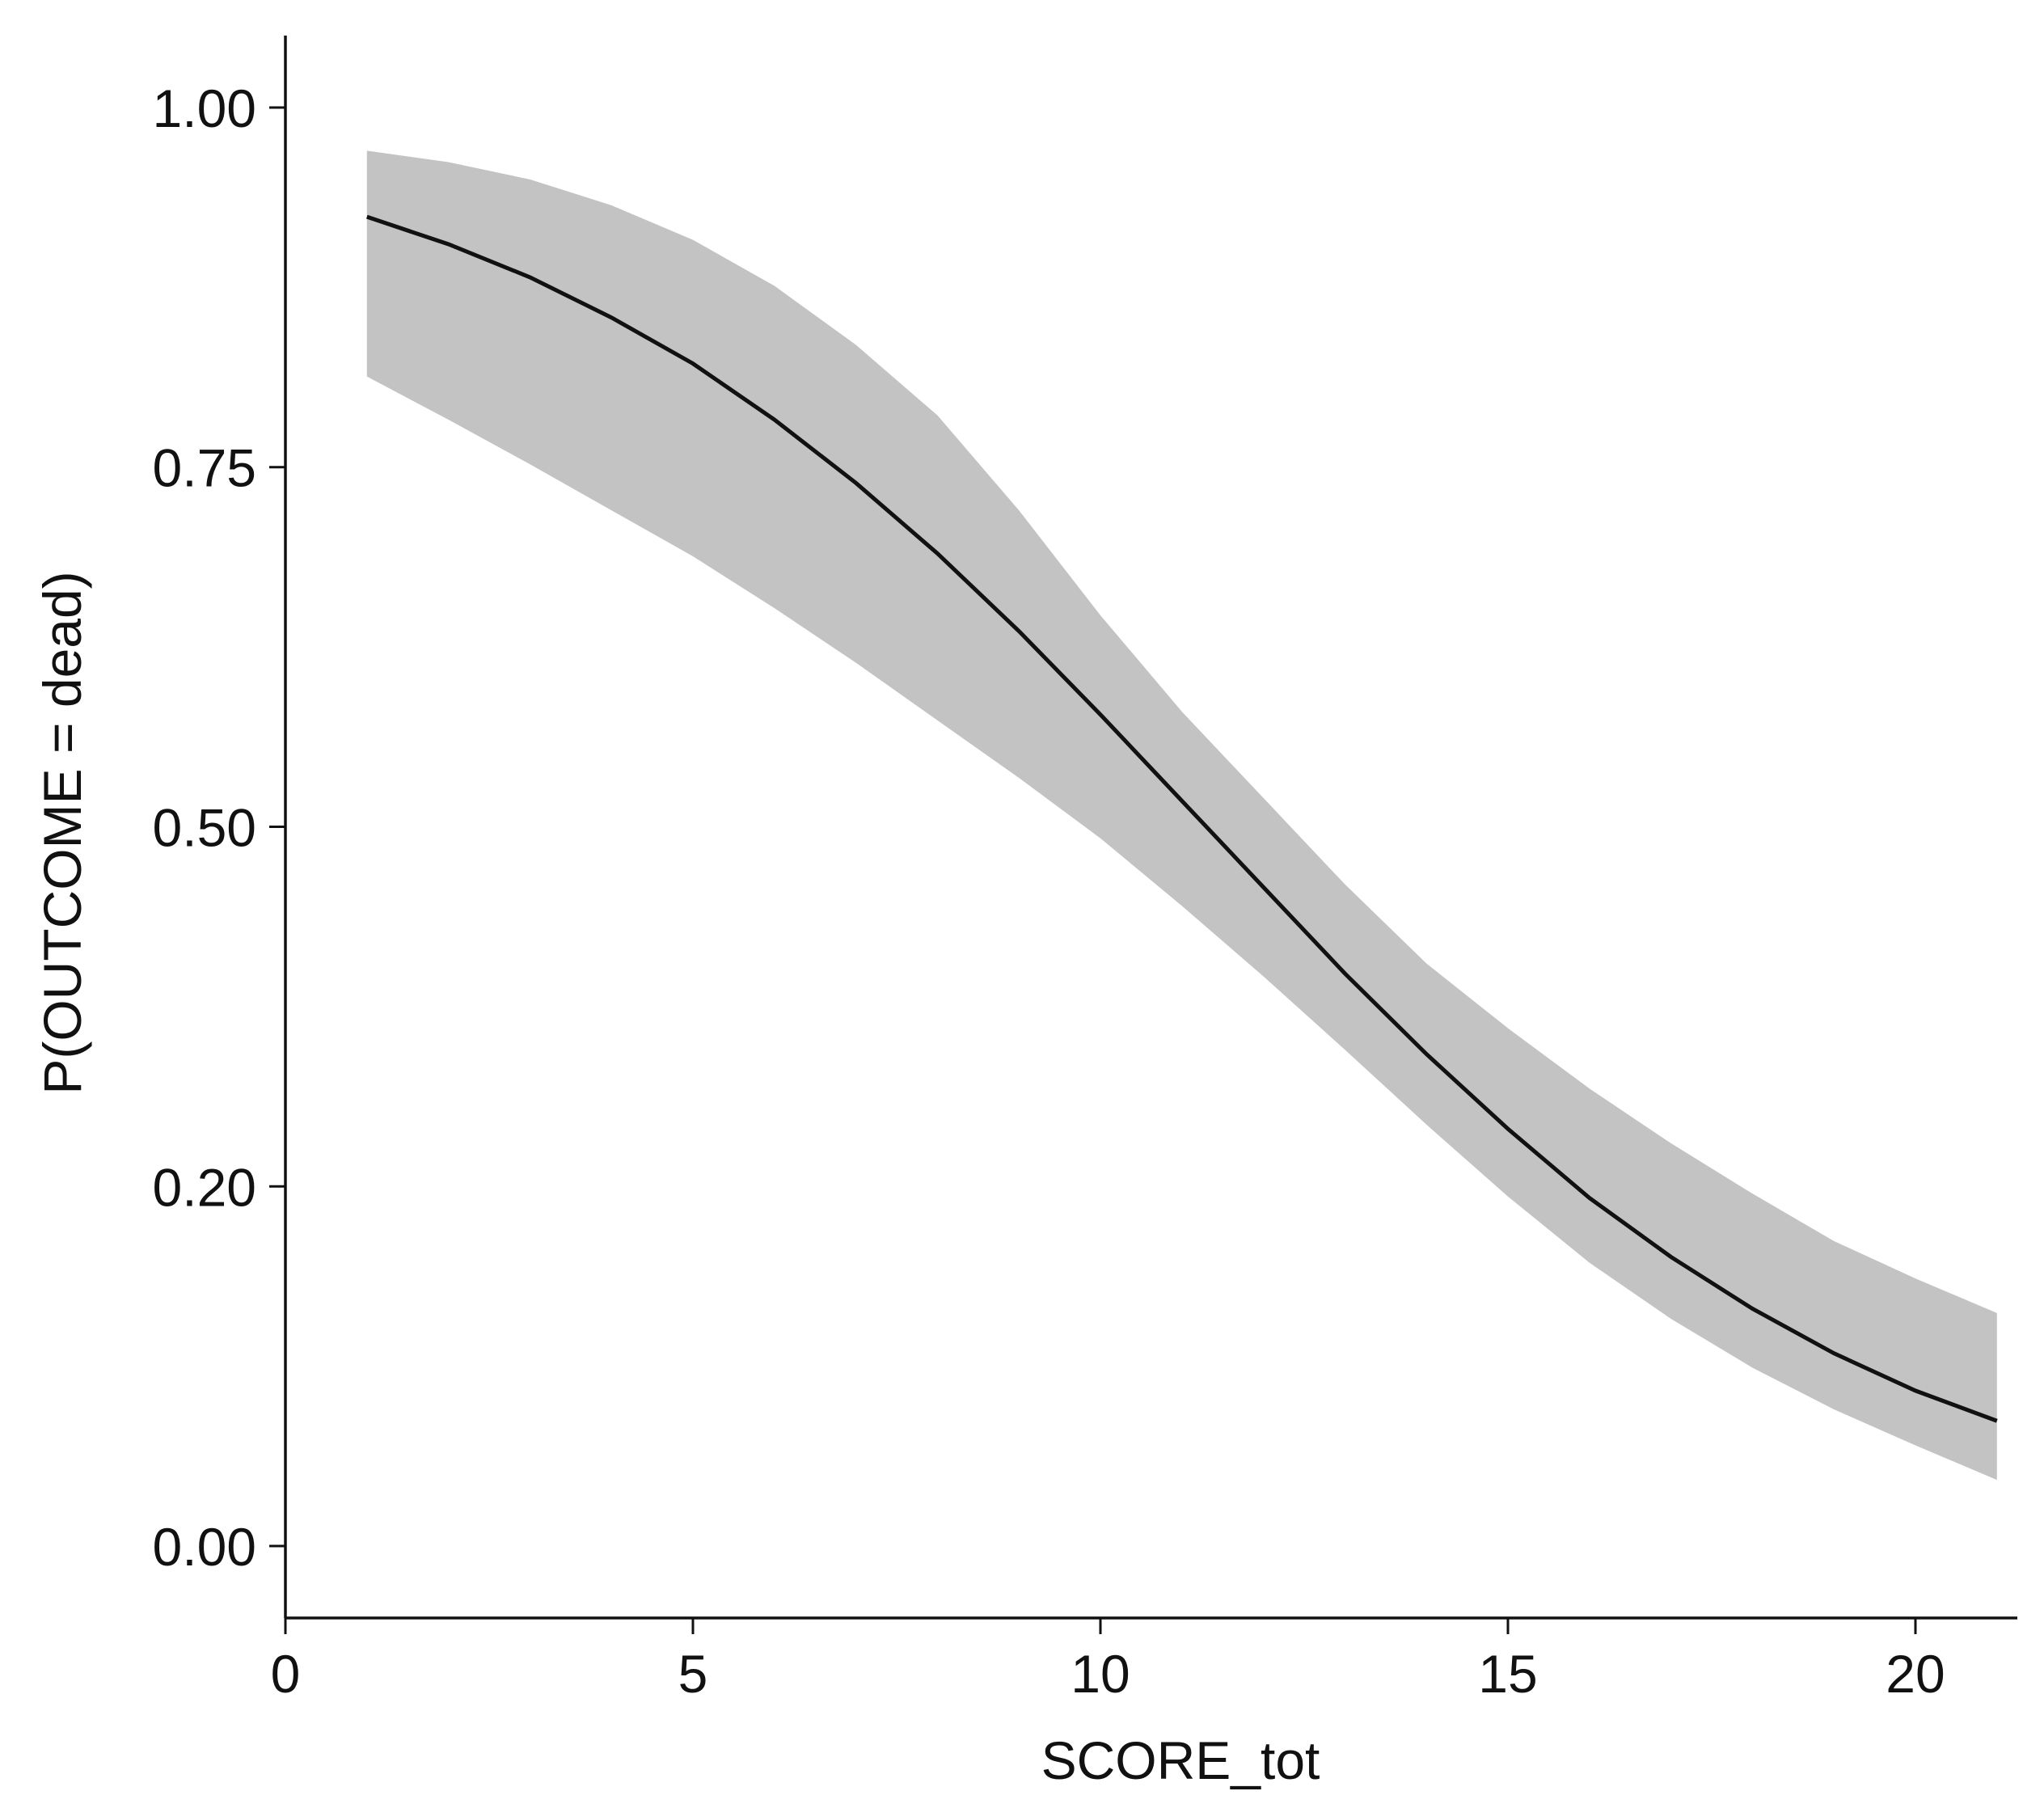  I want to click on y-tick-label: 0.20, so click(204, 1187).